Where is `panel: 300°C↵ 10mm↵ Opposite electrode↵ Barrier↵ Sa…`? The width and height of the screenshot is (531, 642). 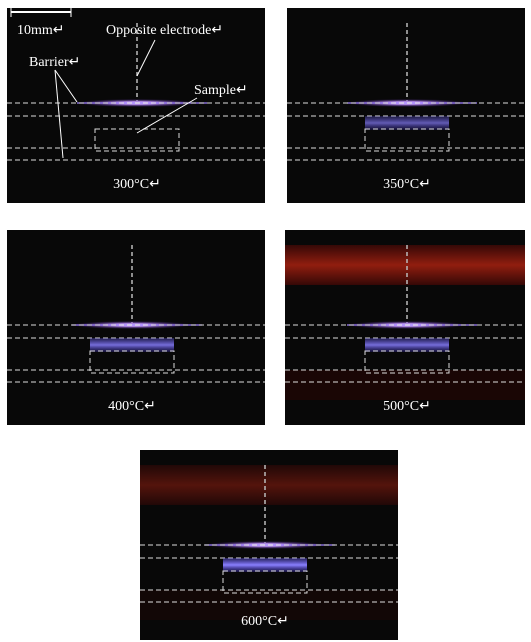
panel: 300°C↵ 10mm↵ Opposite electrode↵ Barrier↵ Sa… is located at coordinates (136, 105).